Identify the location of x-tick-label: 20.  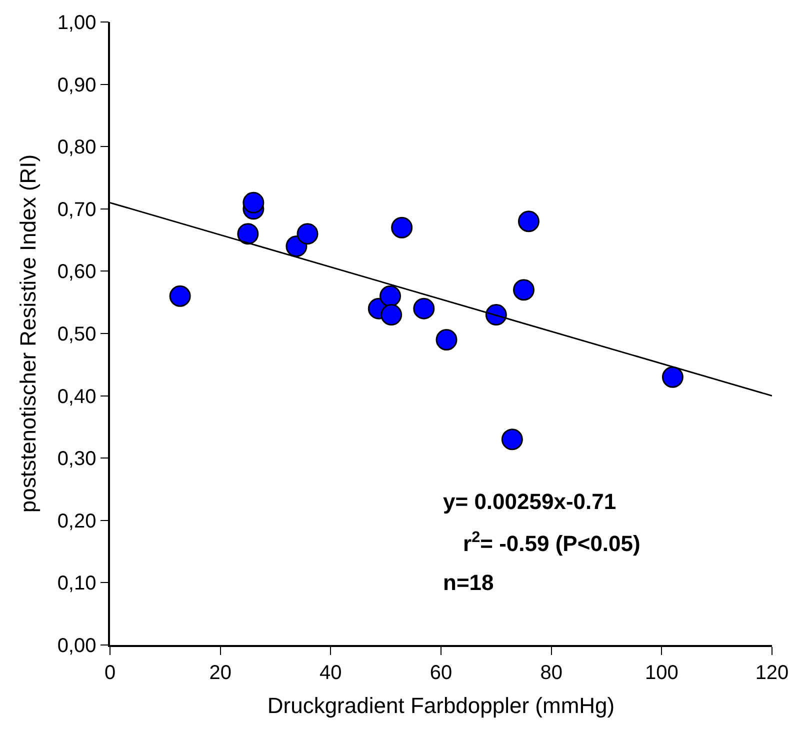
(220, 673).